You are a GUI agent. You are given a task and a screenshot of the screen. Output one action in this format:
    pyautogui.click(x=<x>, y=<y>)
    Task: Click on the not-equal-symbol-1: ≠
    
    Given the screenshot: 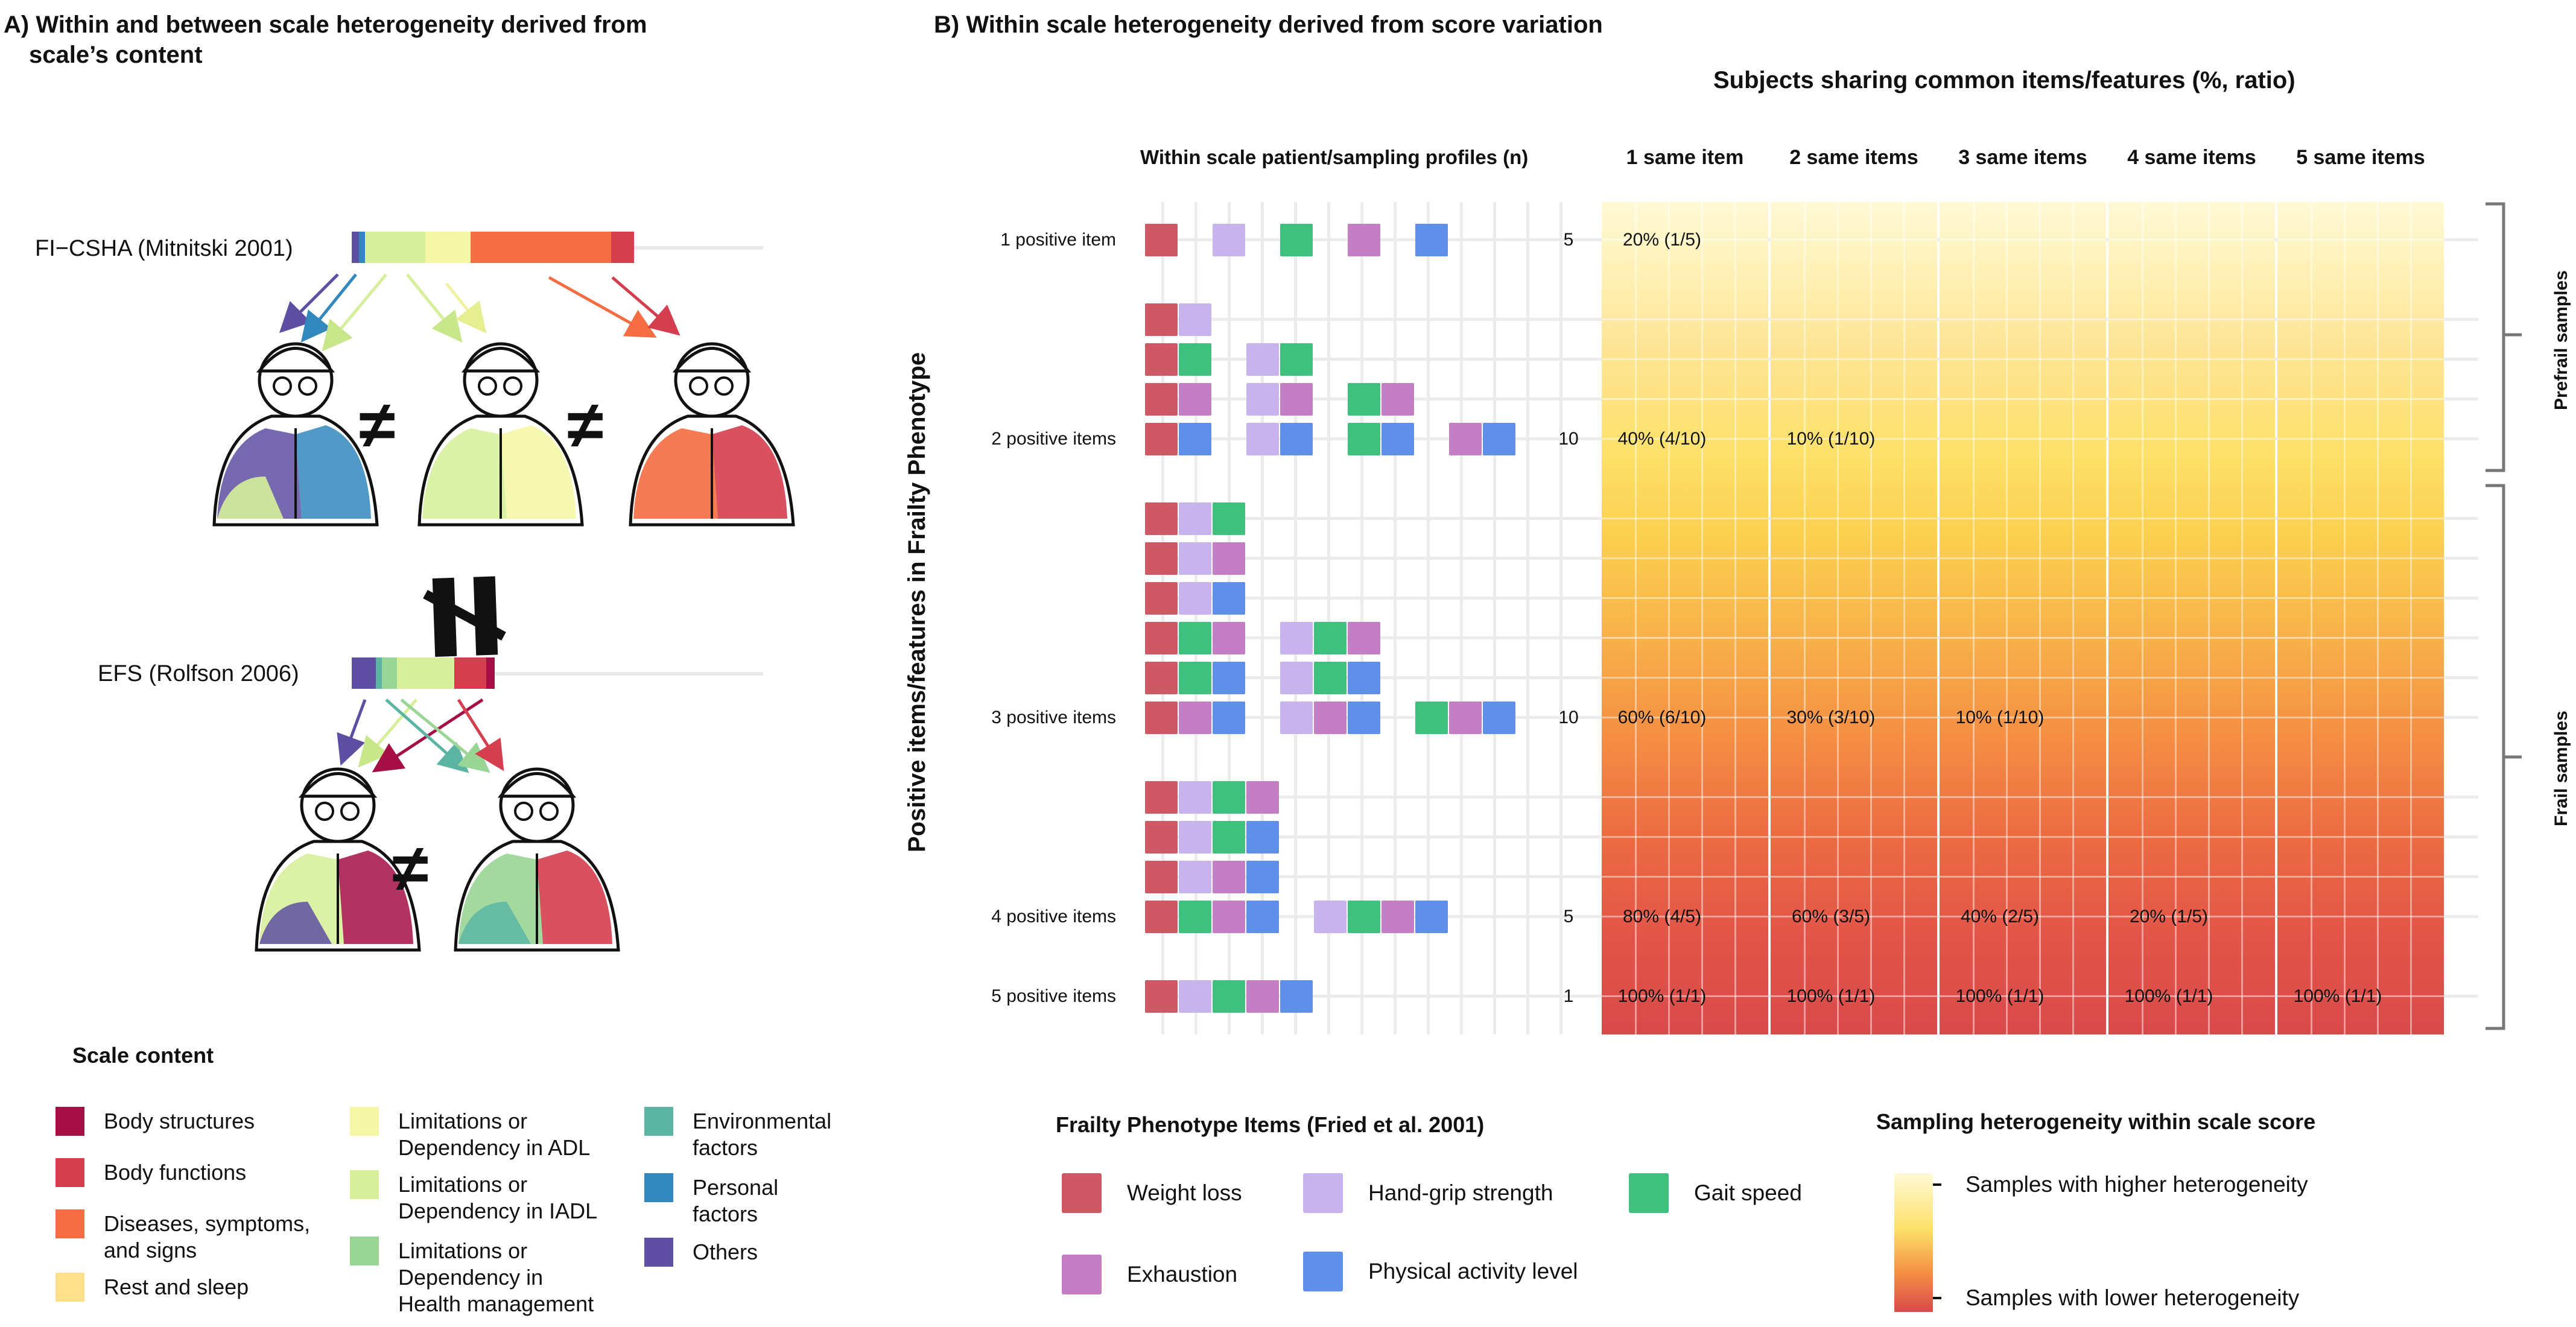 What is the action you would take?
    pyautogui.click(x=377, y=425)
    